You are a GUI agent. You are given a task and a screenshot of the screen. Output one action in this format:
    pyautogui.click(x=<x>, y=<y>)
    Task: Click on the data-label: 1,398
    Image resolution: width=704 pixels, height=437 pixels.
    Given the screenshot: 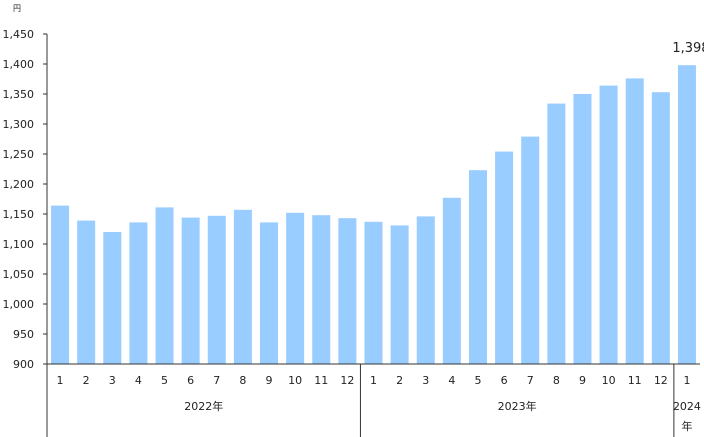 What is the action you would take?
    pyautogui.click(x=688, y=48)
    